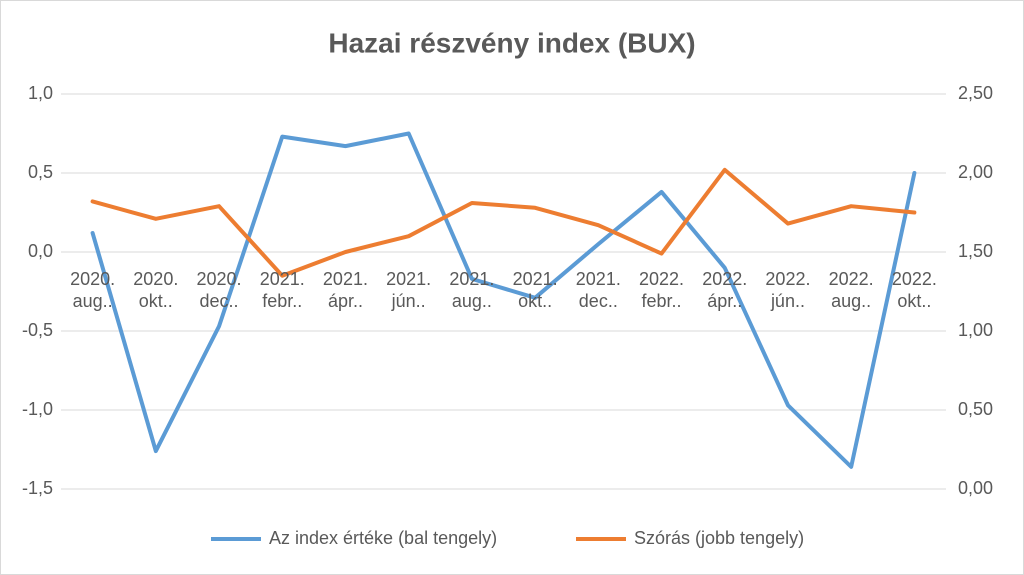 This screenshot has width=1024, height=575. I want to click on legend-label: Szórás (jobb tengely), so click(719, 538).